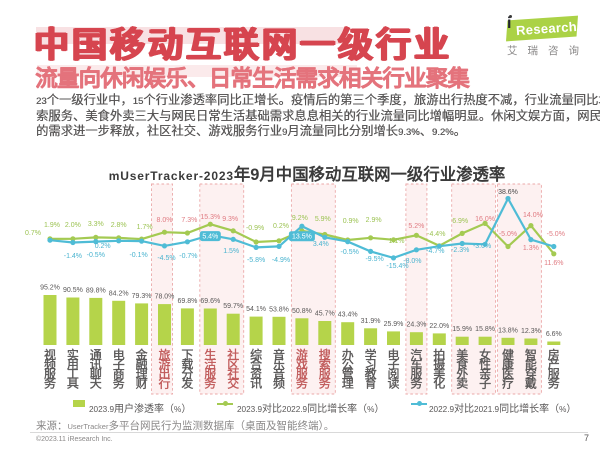 The height and width of the screenshot is (449, 600). Describe the element at coordinates (351, 221) in the screenshot. I see `svg-text: 0.9%` at that location.